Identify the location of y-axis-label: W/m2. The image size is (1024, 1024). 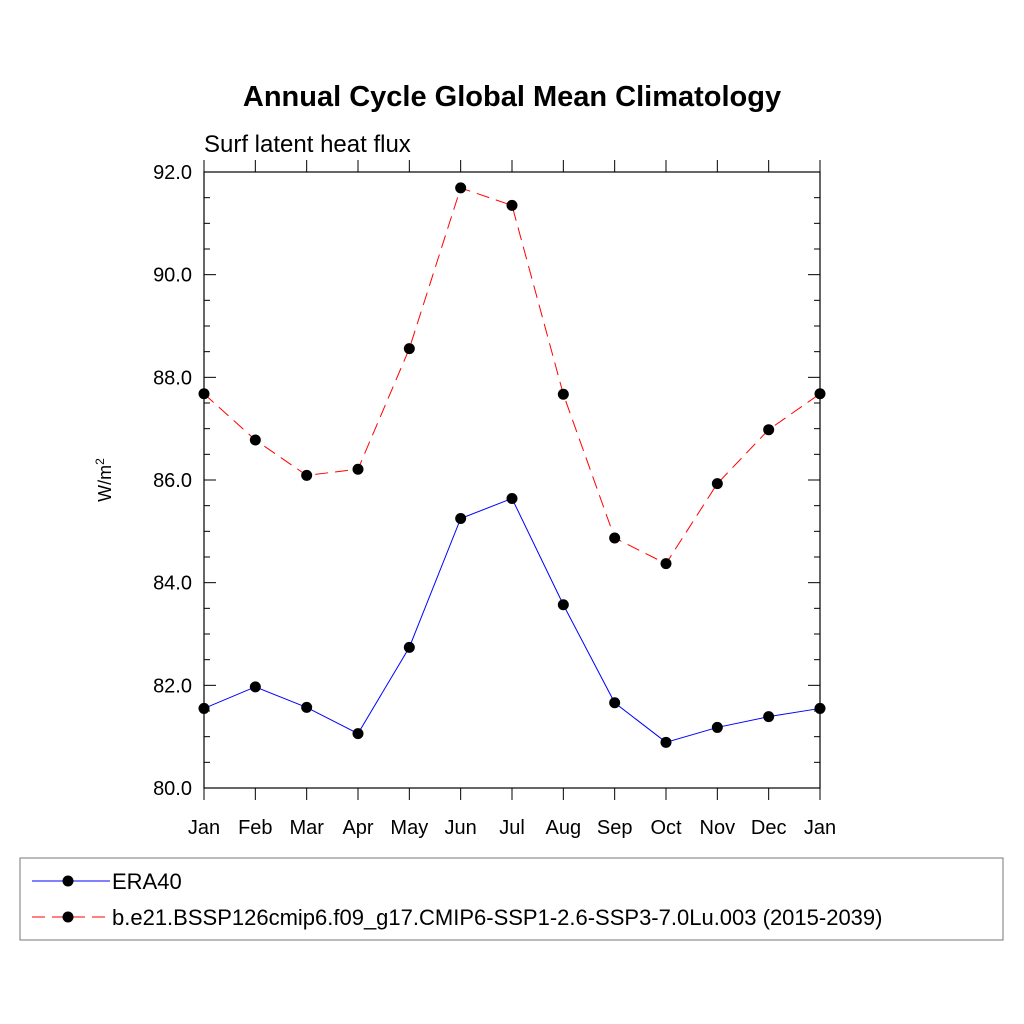
(104, 480).